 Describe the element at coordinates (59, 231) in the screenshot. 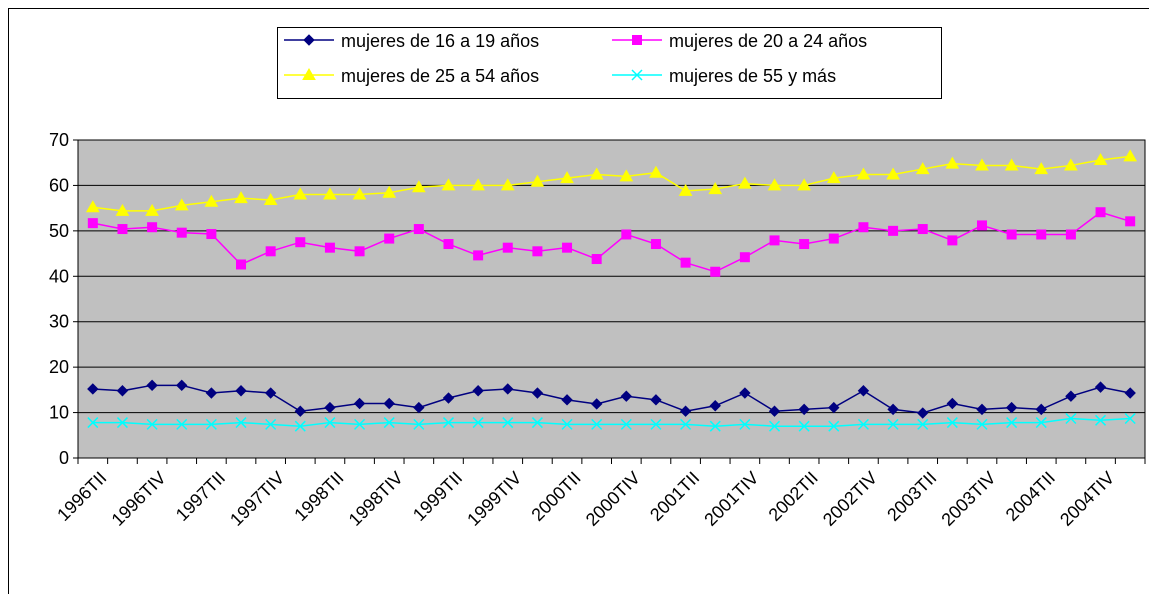

I see `y-tick-label: 50` at that location.